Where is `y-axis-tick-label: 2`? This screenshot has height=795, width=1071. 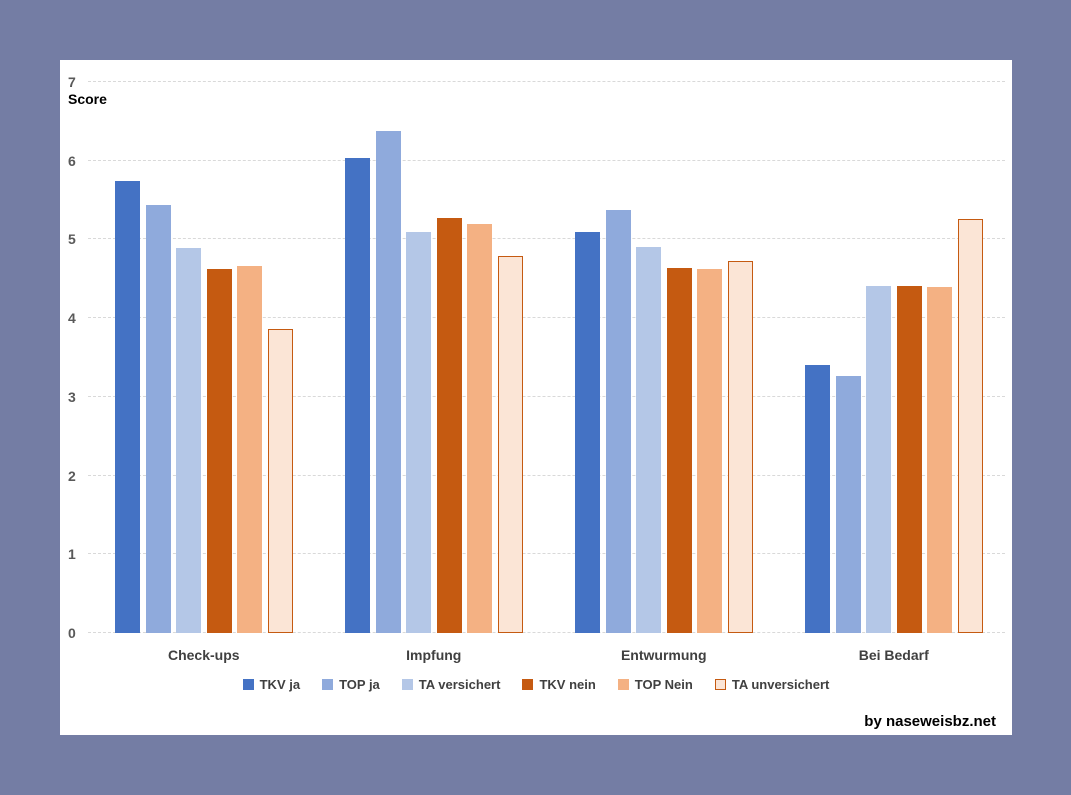
y-axis-tick-label: 2 is located at coordinates (72, 475).